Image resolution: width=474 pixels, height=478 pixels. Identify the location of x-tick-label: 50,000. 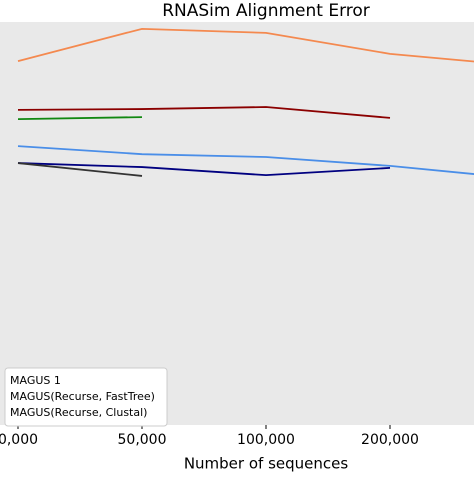
(142, 440).